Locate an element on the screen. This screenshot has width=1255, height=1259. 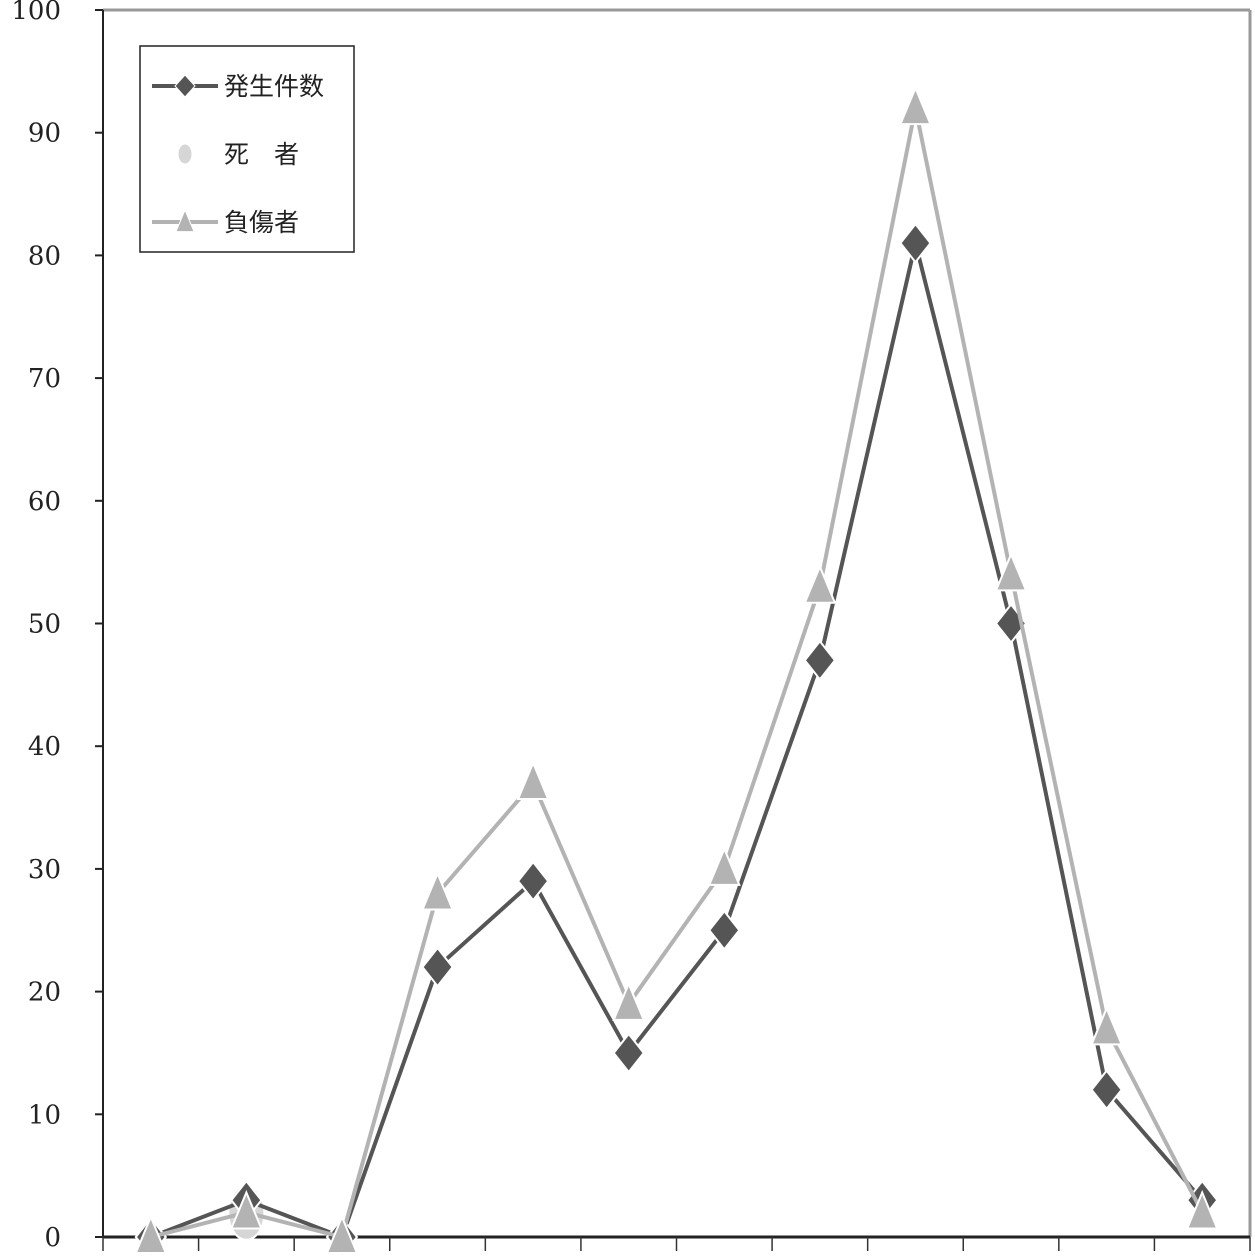
y-tick-label: 80 is located at coordinates (44, 256).